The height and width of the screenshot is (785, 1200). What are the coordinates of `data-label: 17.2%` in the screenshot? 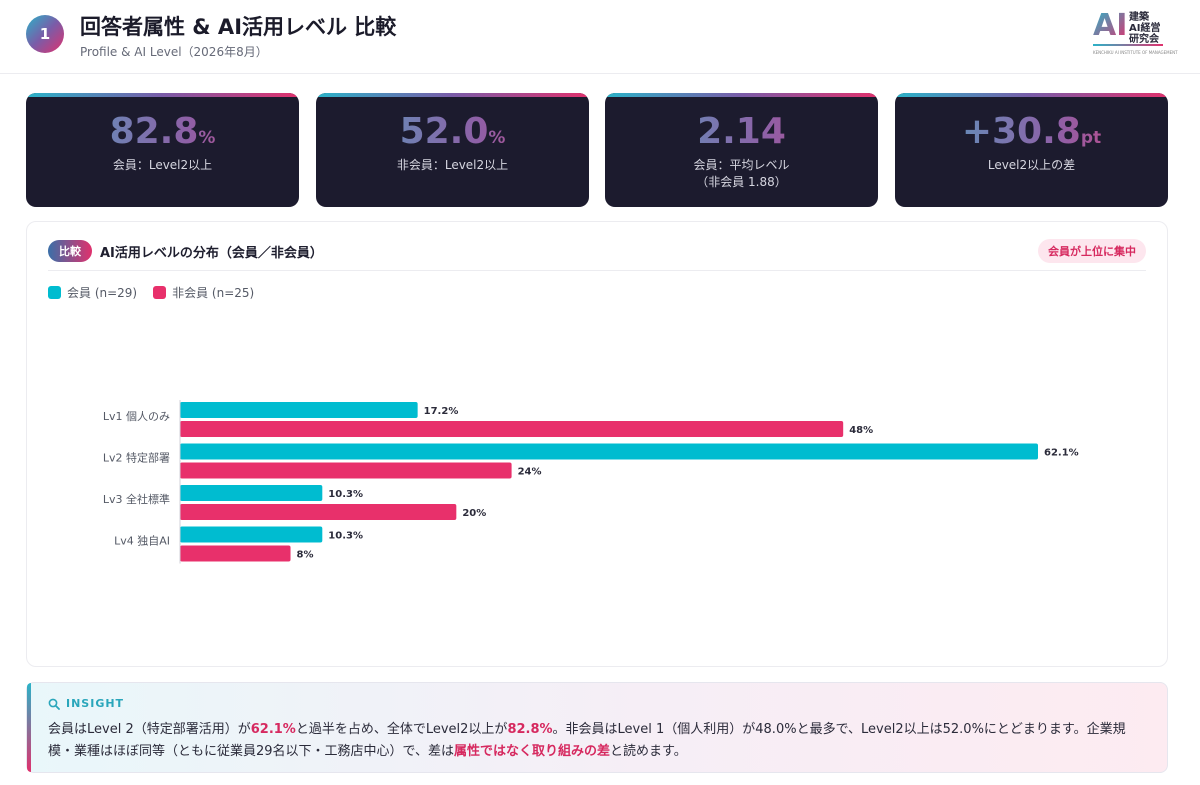 It's located at (441, 411).